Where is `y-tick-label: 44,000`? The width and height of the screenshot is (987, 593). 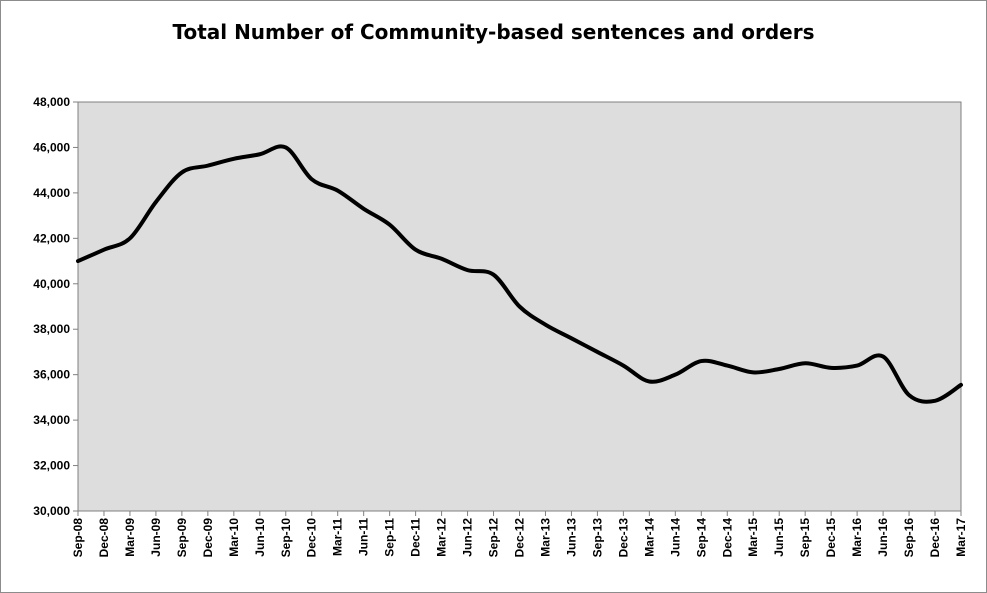 y-tick-label: 44,000 is located at coordinates (51, 193).